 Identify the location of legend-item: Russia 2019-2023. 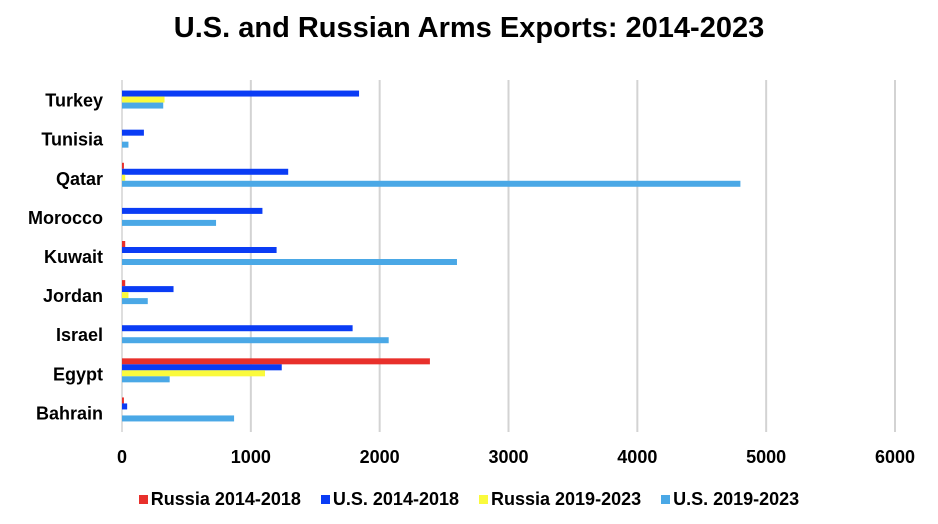
(560, 499).